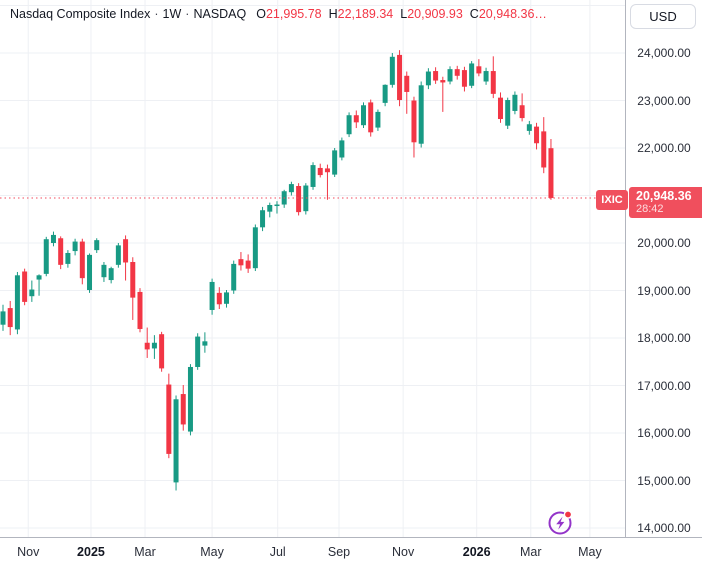  Describe the element at coordinates (612, 199) in the screenshot. I see `price-tag-symbol: IXIC` at that location.